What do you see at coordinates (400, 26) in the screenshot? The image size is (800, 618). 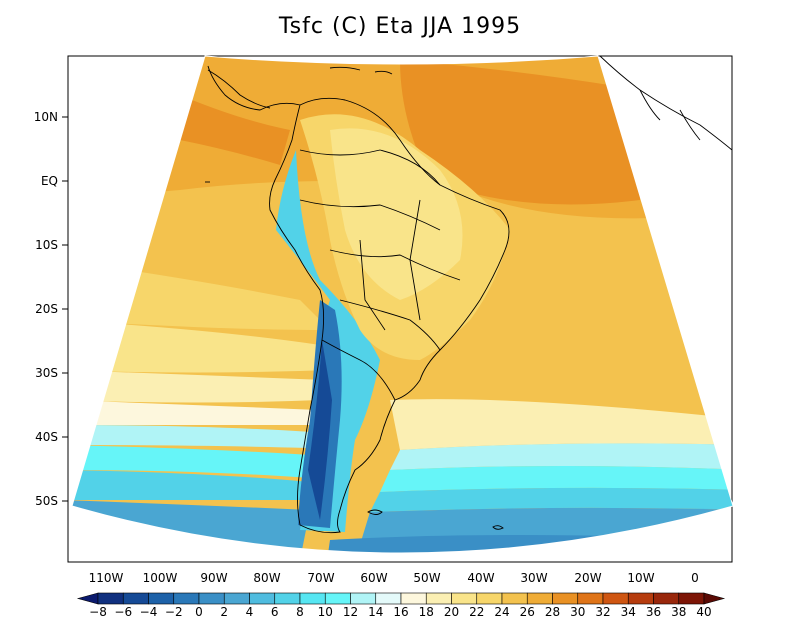 I see `map-title: Tsfc (C) Eta JJA 1995` at bounding box center [400, 26].